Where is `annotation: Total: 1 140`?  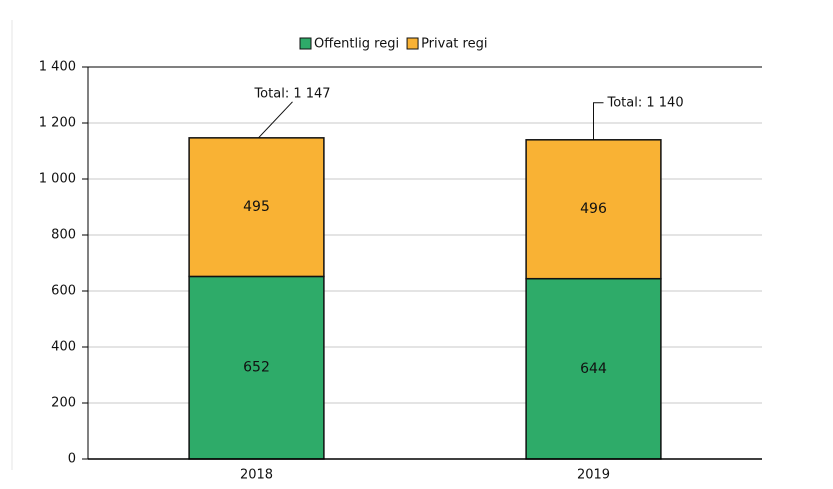 annotation: Total: 1 140 is located at coordinates (645, 102).